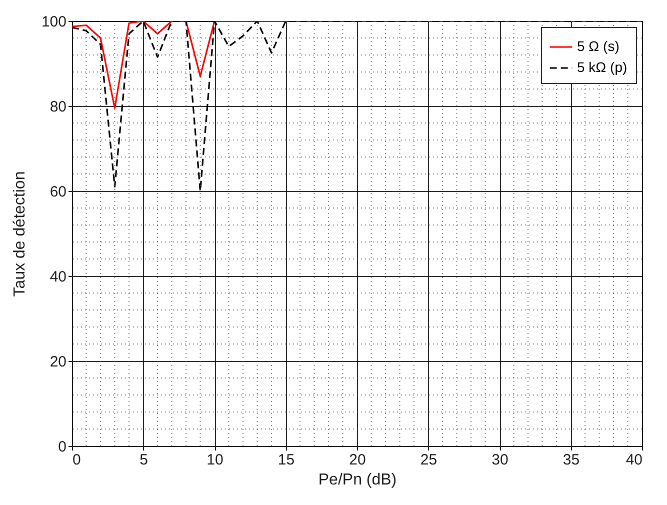 The width and height of the screenshot is (667, 505). What do you see at coordinates (62, 447) in the screenshot?
I see `y-tick-label: 0` at bounding box center [62, 447].